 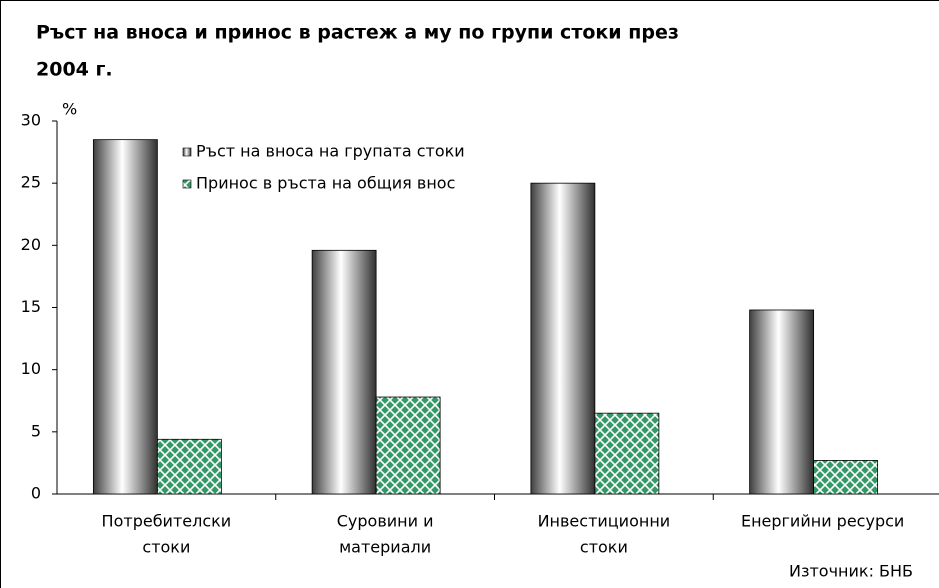 What do you see at coordinates (604, 521) in the screenshot?
I see `x-tick-label: Инвестиционни` at bounding box center [604, 521].